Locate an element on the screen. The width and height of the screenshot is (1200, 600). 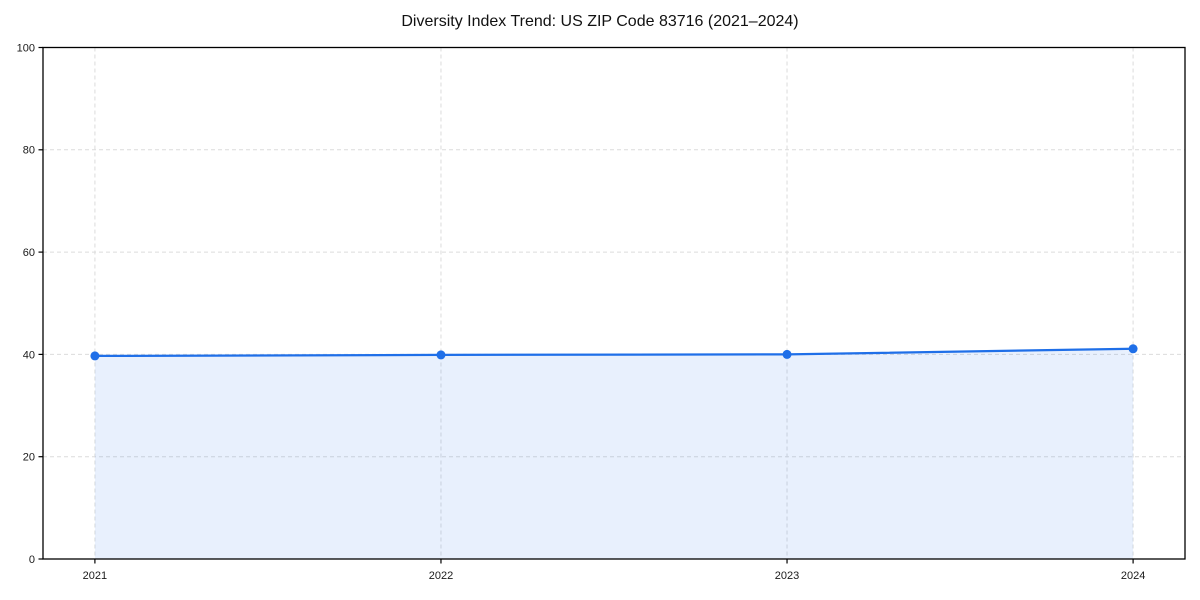
y-tick-label: 60 is located at coordinates (29, 253).